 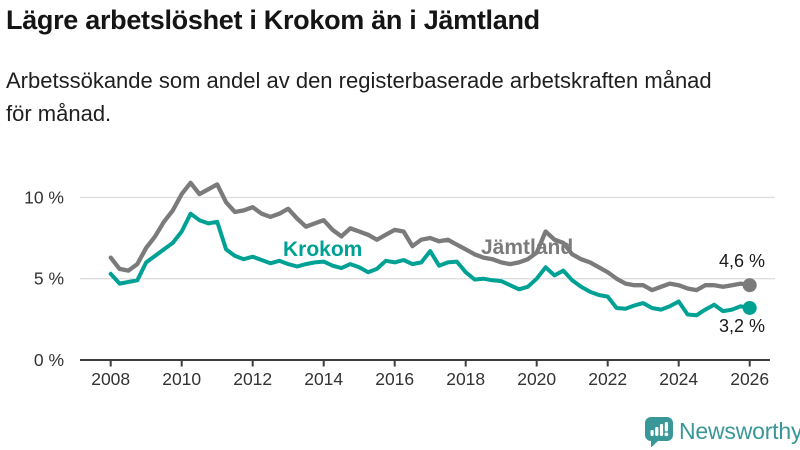 I want to click on x-axis-label: 2018, so click(x=465, y=379).